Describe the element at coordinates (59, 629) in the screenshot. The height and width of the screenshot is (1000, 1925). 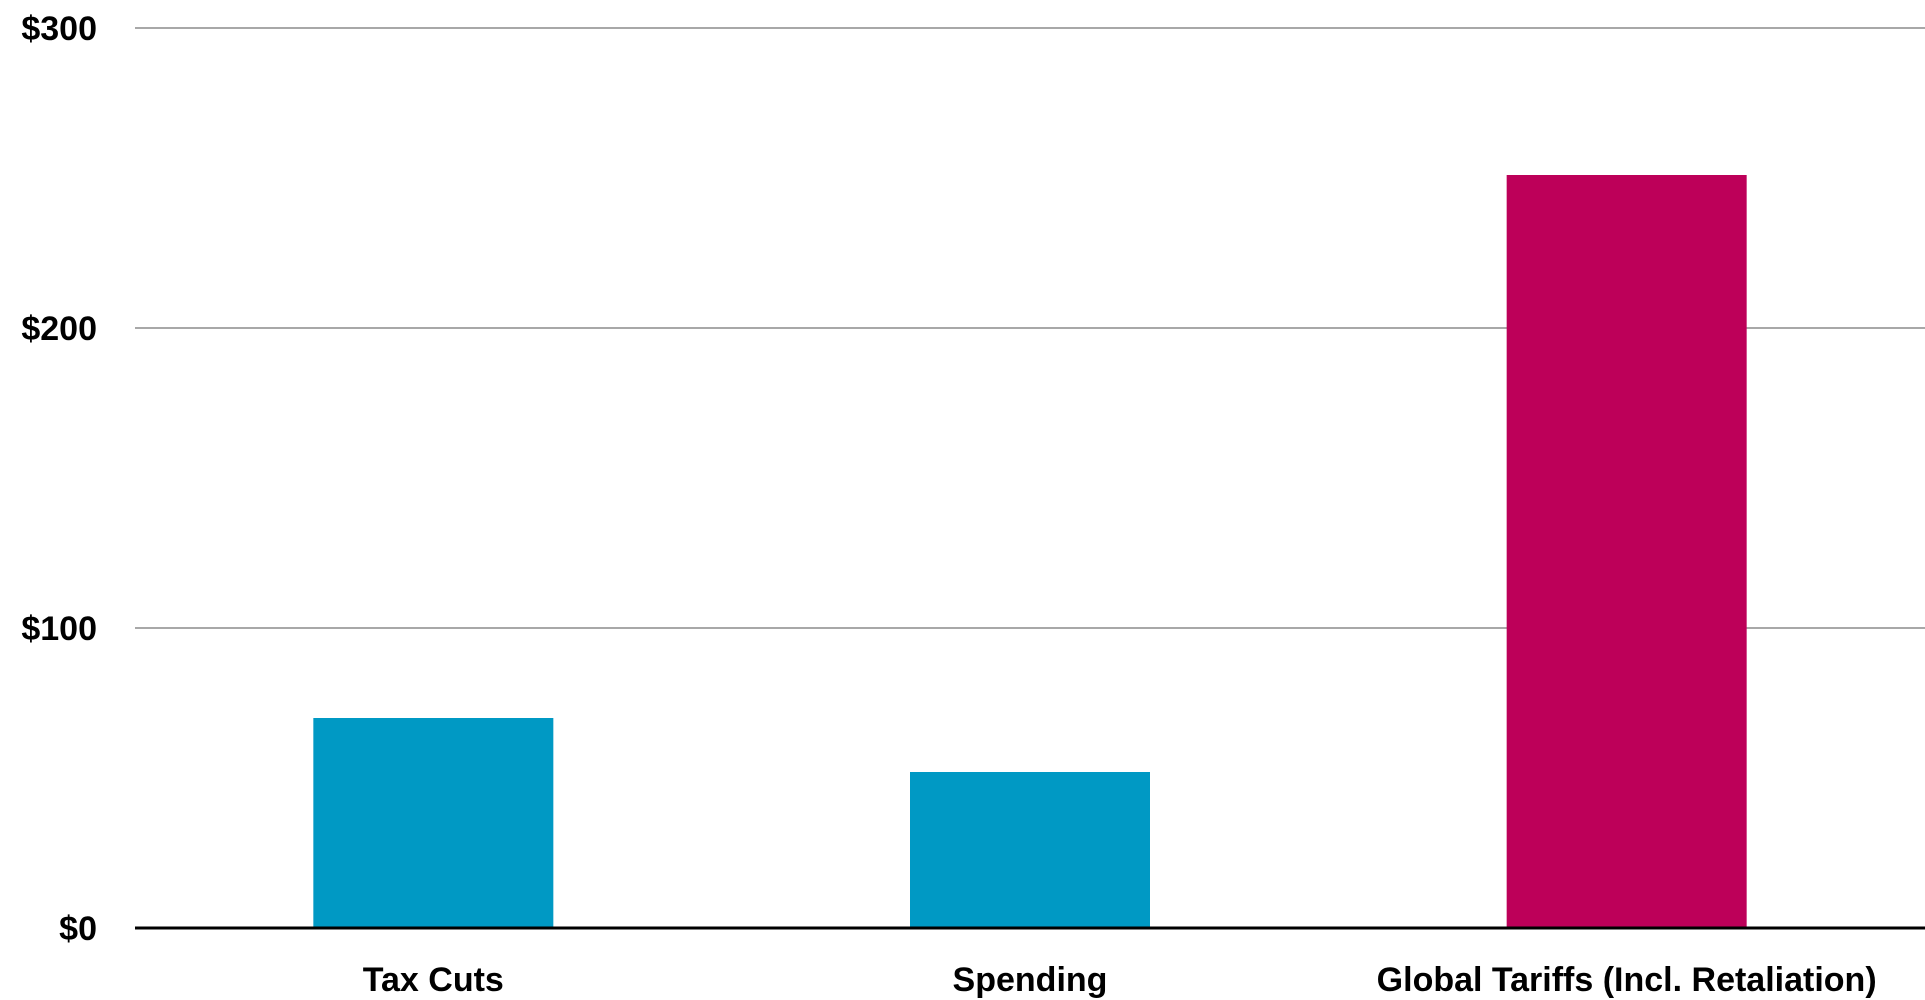
I see `y-tick-label: $100` at that location.